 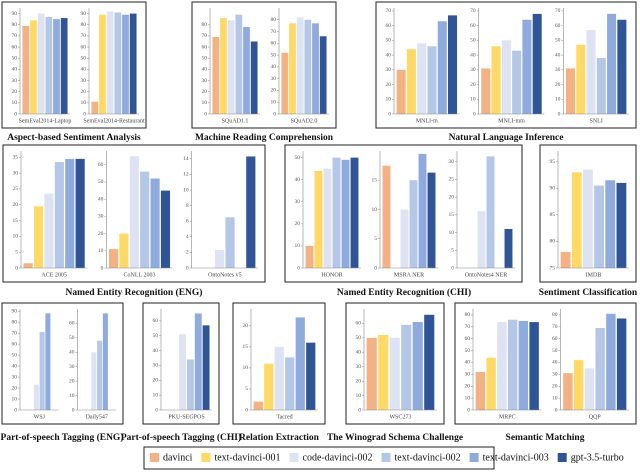 What do you see at coordinates (595, 417) in the screenshot?
I see `x-category-label: QQP` at bounding box center [595, 417].